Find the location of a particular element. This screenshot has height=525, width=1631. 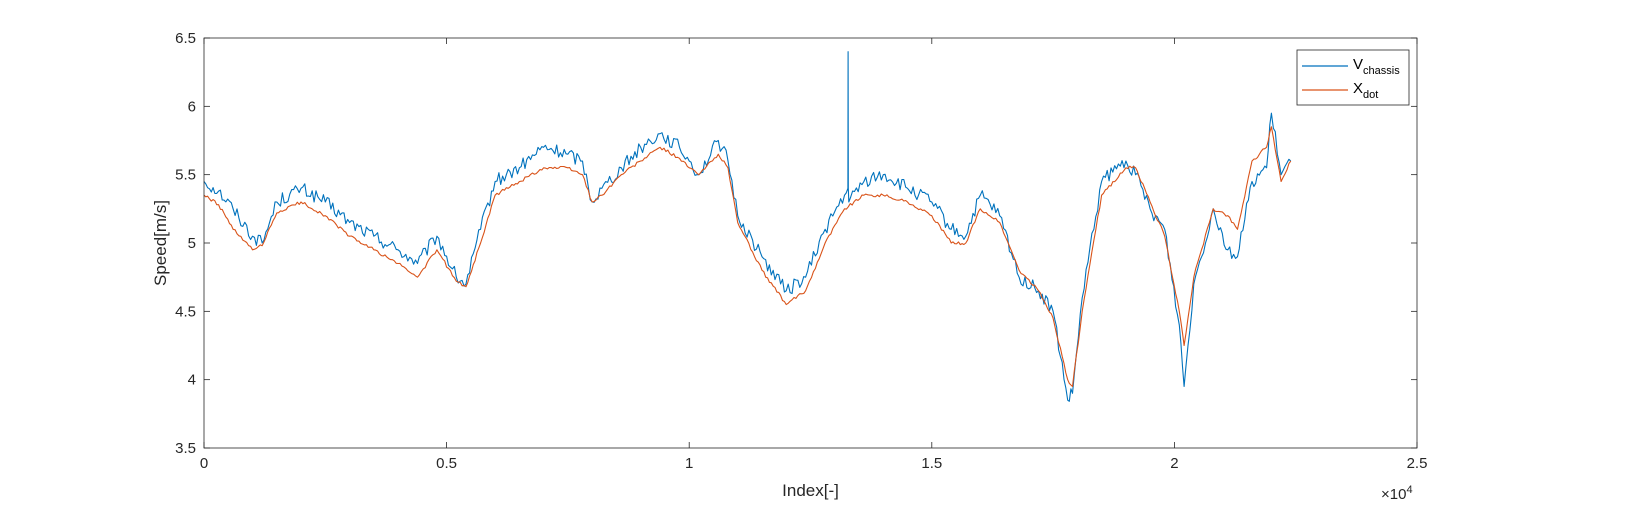

legend: Vchassis Xdot is located at coordinates (1353, 77).